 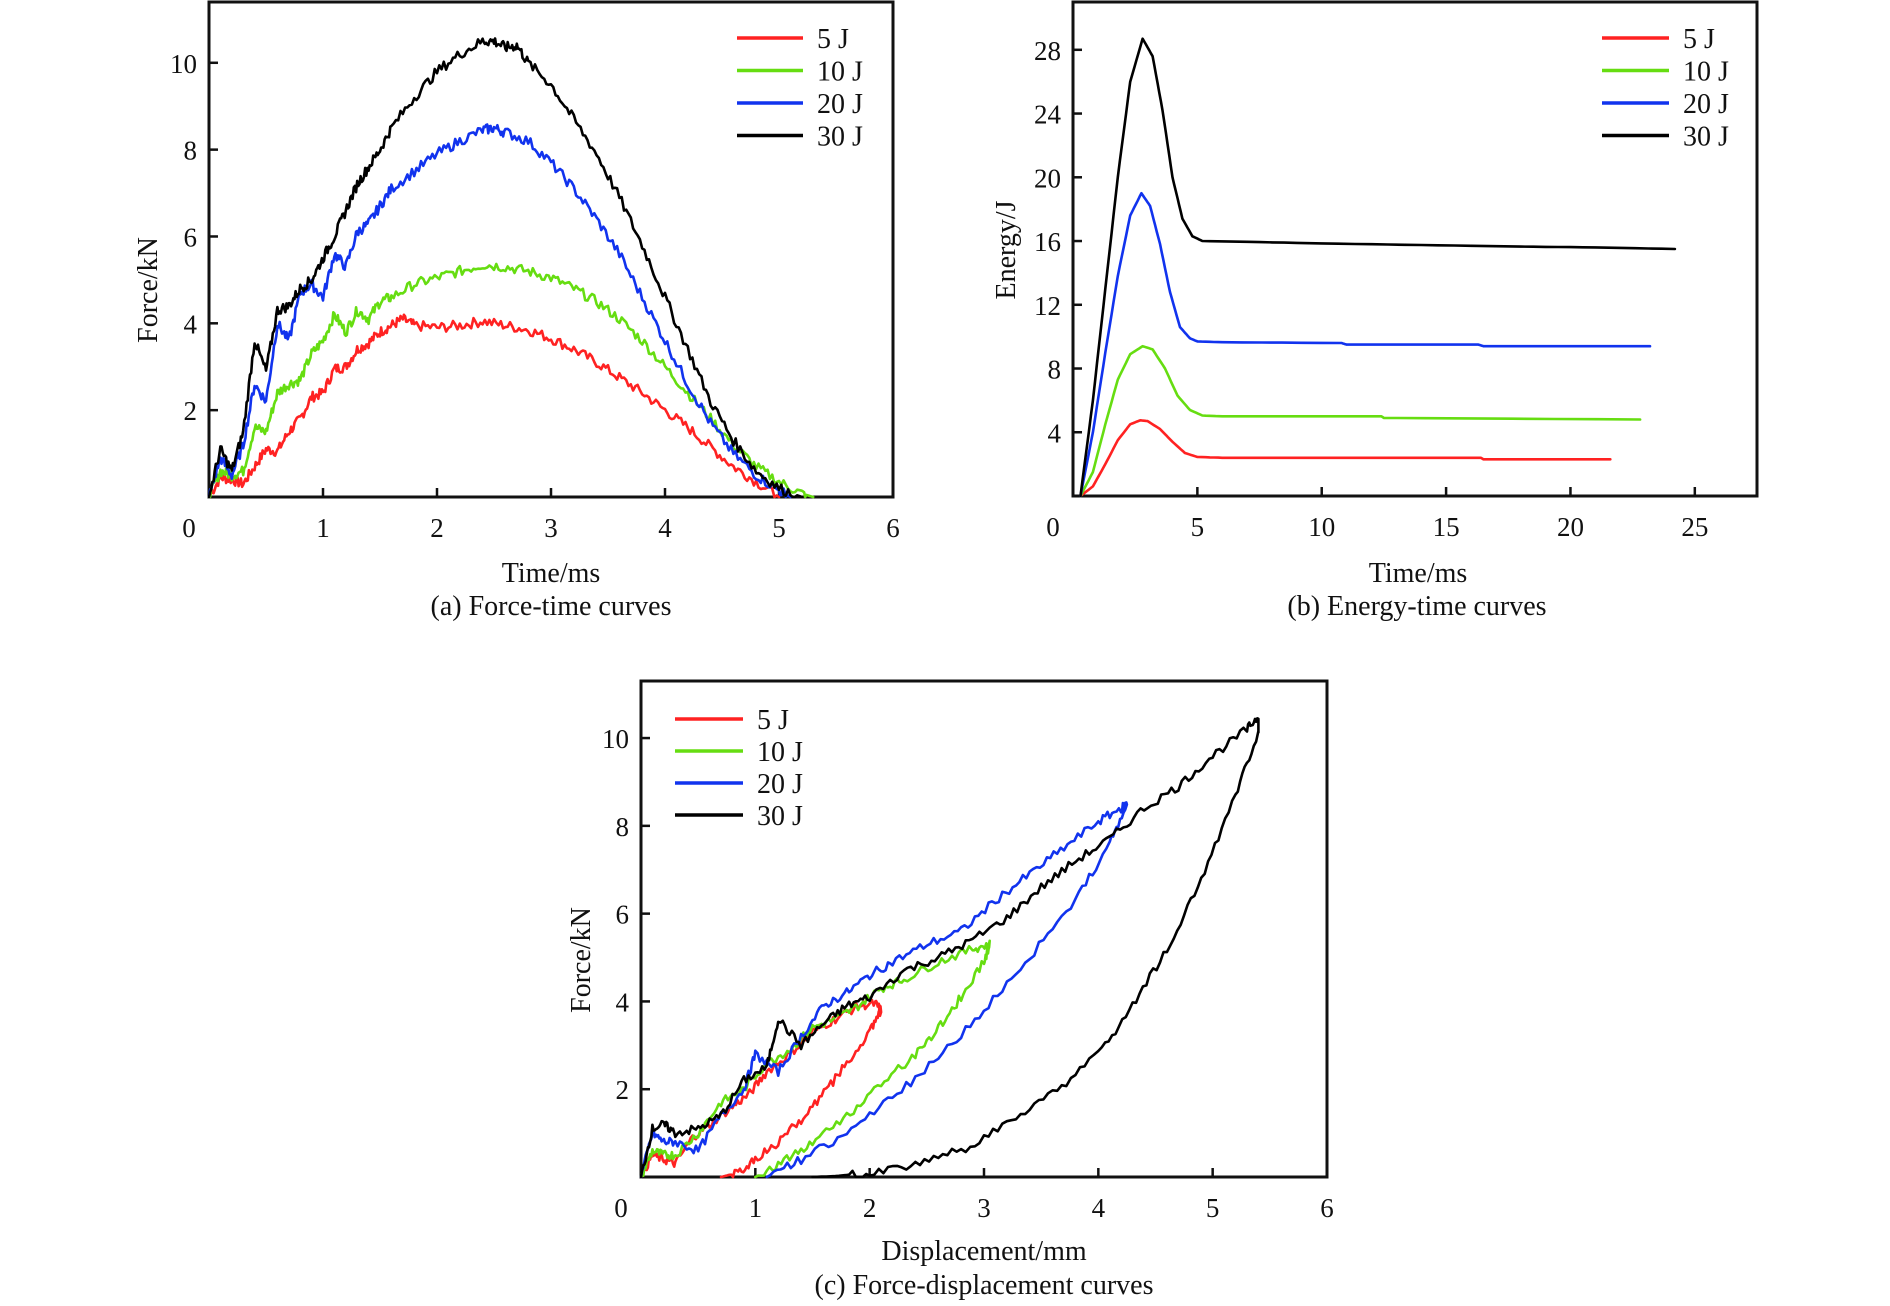 What do you see at coordinates (1377, 527) in the screenshot?
I see `x-tick-labels: 0 5 10 15 20 25` at bounding box center [1377, 527].